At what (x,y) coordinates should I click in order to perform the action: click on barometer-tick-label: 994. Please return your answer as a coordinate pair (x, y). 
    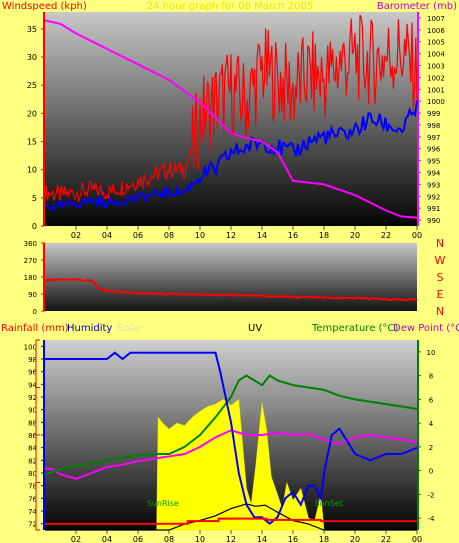
    Looking at the image, I should click on (434, 174).